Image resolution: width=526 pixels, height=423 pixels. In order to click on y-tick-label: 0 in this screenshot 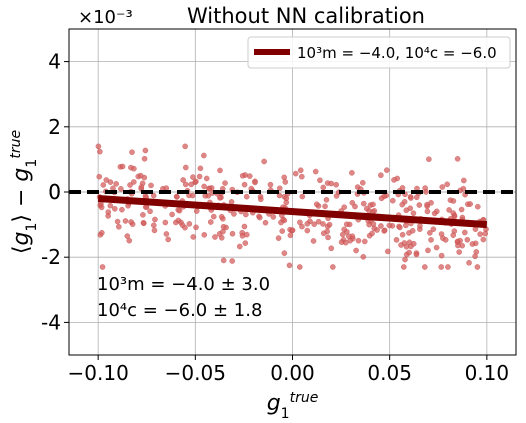, I will do `click(54, 192)`.